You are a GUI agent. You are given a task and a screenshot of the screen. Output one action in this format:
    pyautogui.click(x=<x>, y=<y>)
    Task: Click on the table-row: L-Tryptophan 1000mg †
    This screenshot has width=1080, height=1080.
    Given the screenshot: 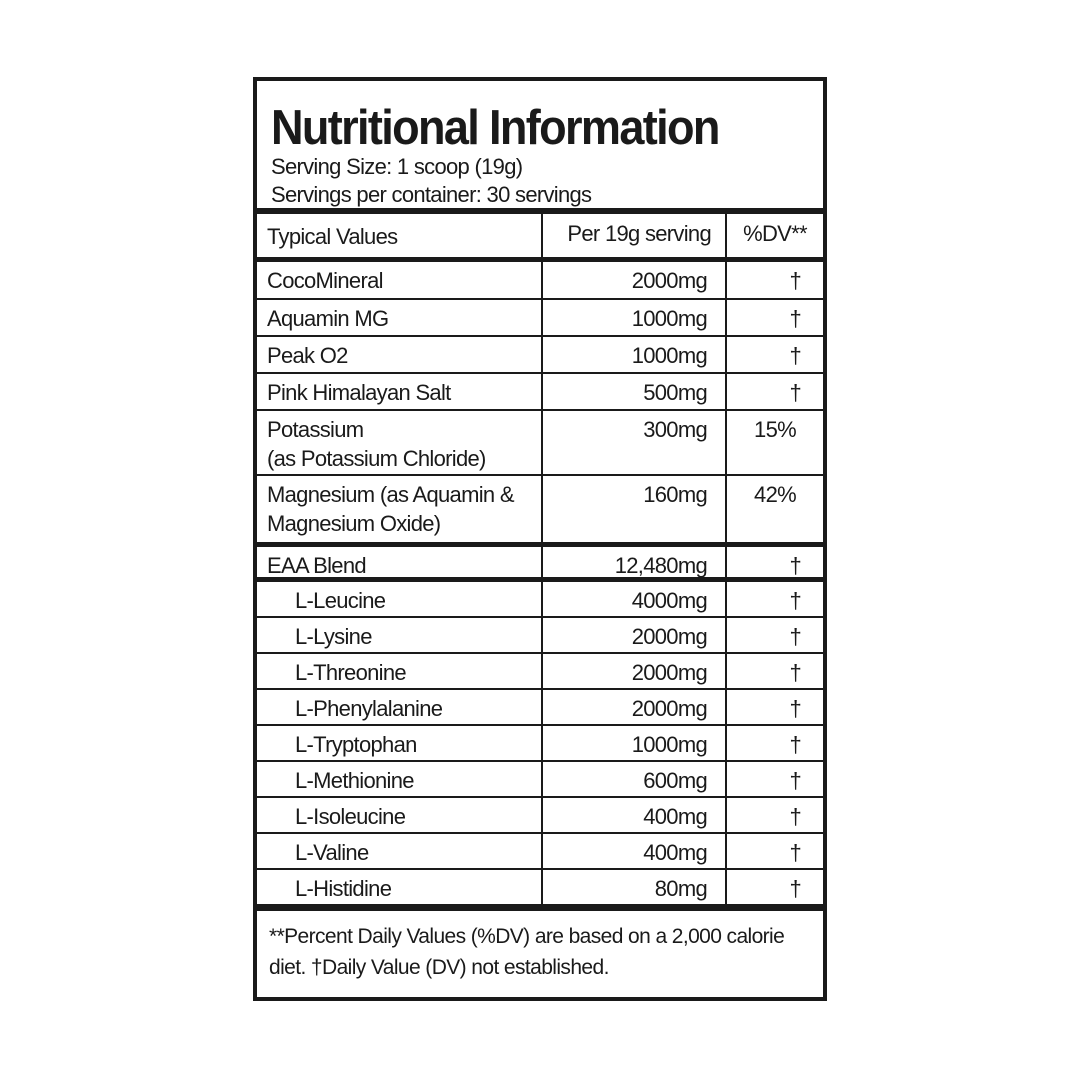 What is the action you would take?
    pyautogui.click(x=540, y=744)
    